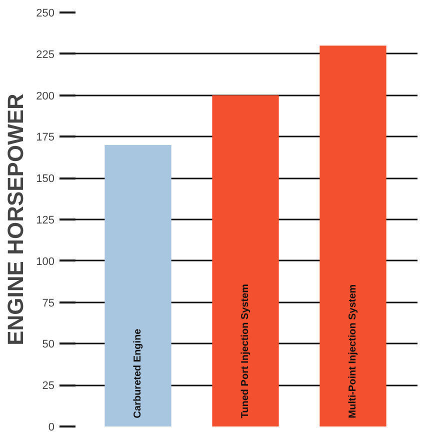  I want to click on y-tick-label: 175, so click(45, 138).